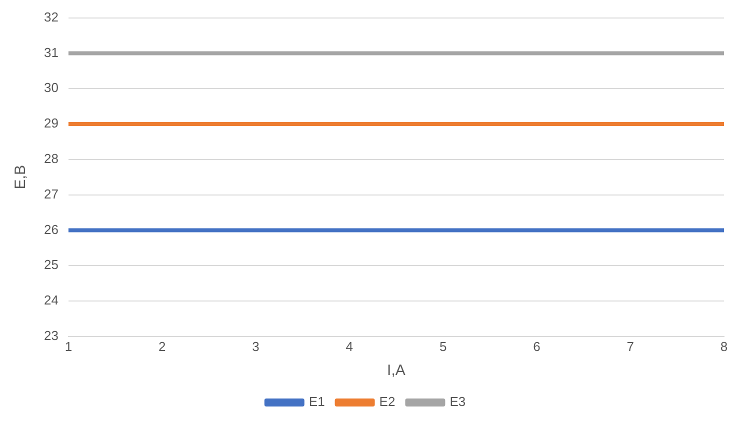 The height and width of the screenshot is (423, 736). I want to click on y-tick-label: 23, so click(51, 335).